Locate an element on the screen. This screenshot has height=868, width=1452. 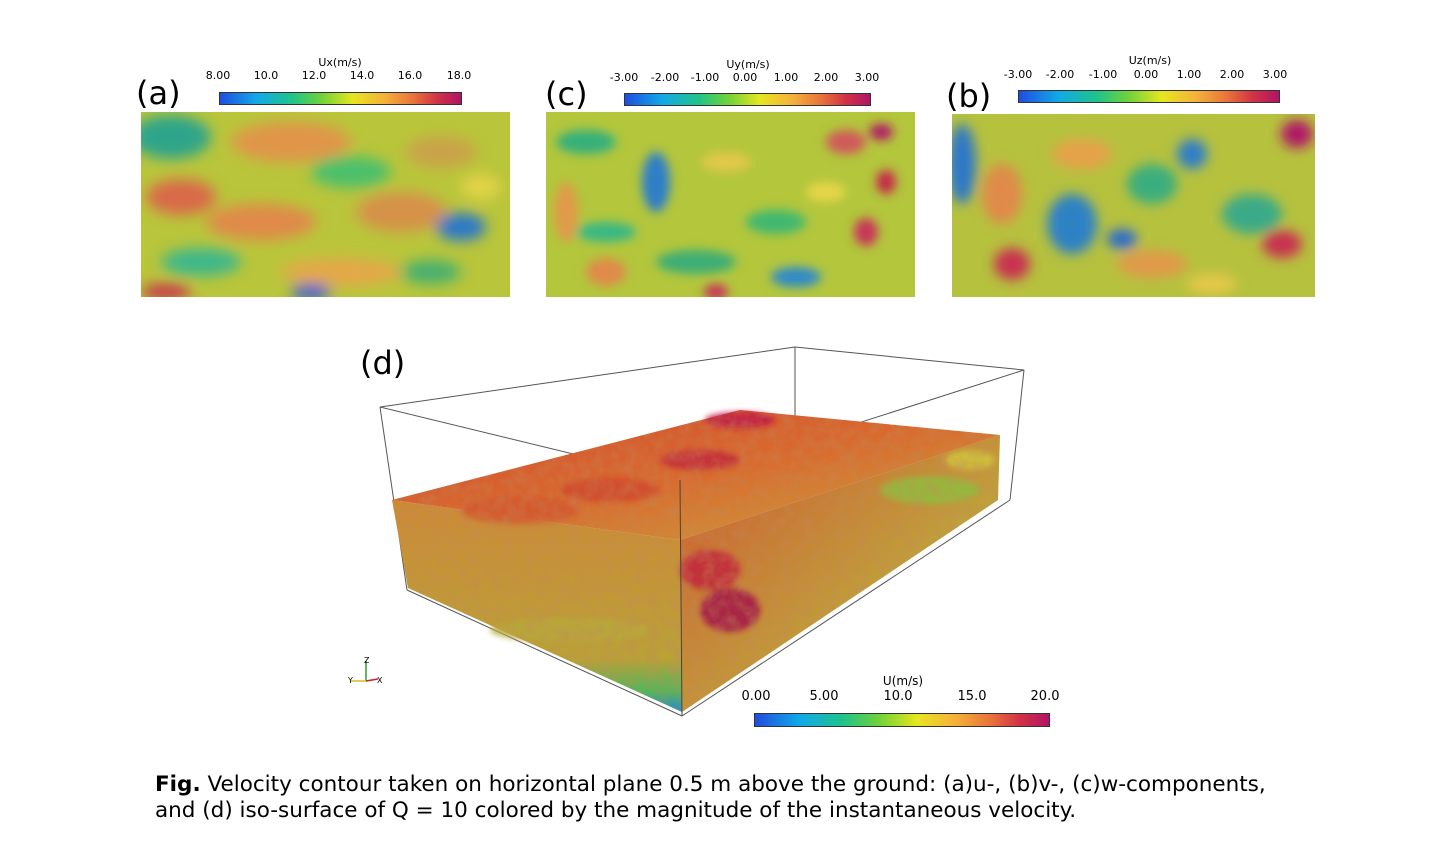
colorbar-c-title: Uy(m/s) is located at coordinates (748, 64).